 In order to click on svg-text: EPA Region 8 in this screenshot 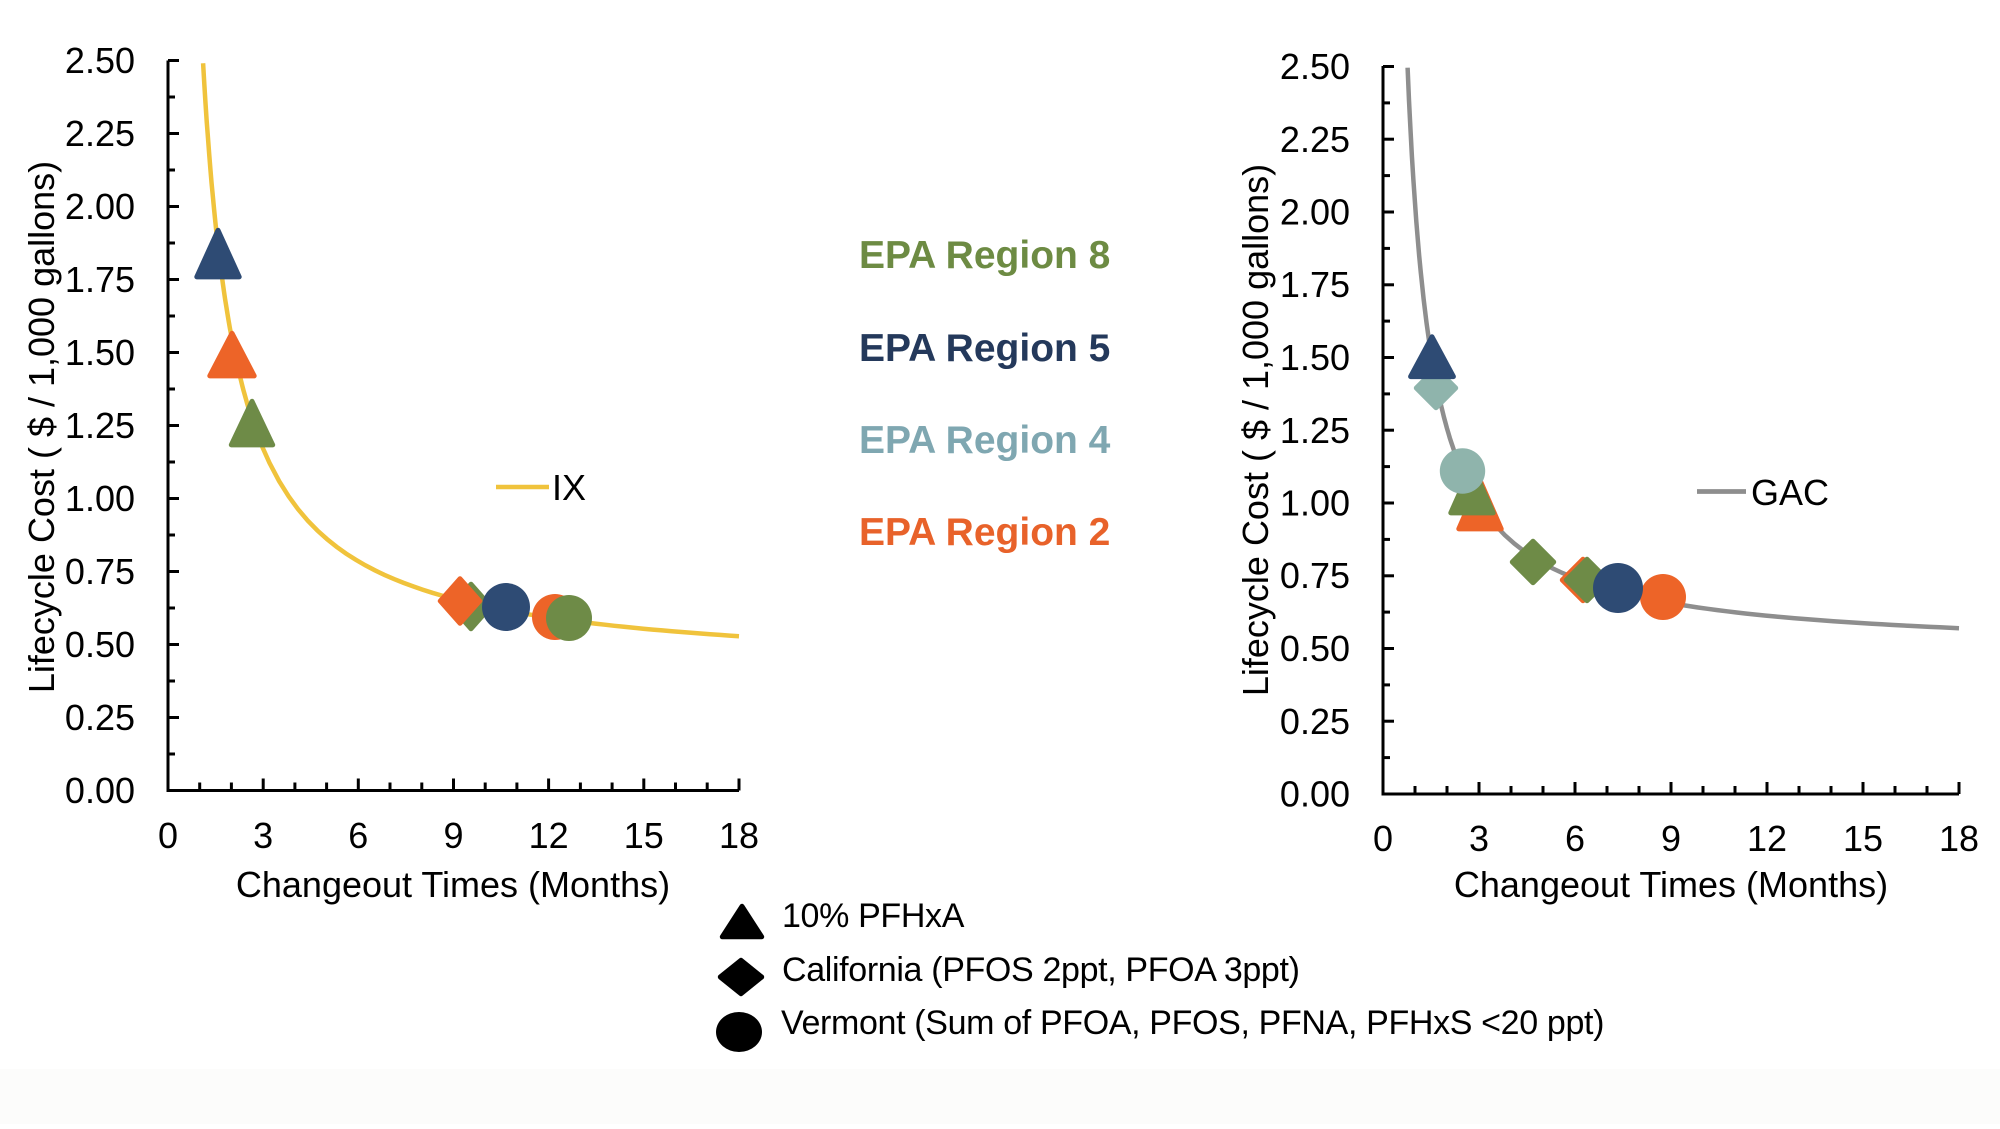, I will do `click(984, 255)`.